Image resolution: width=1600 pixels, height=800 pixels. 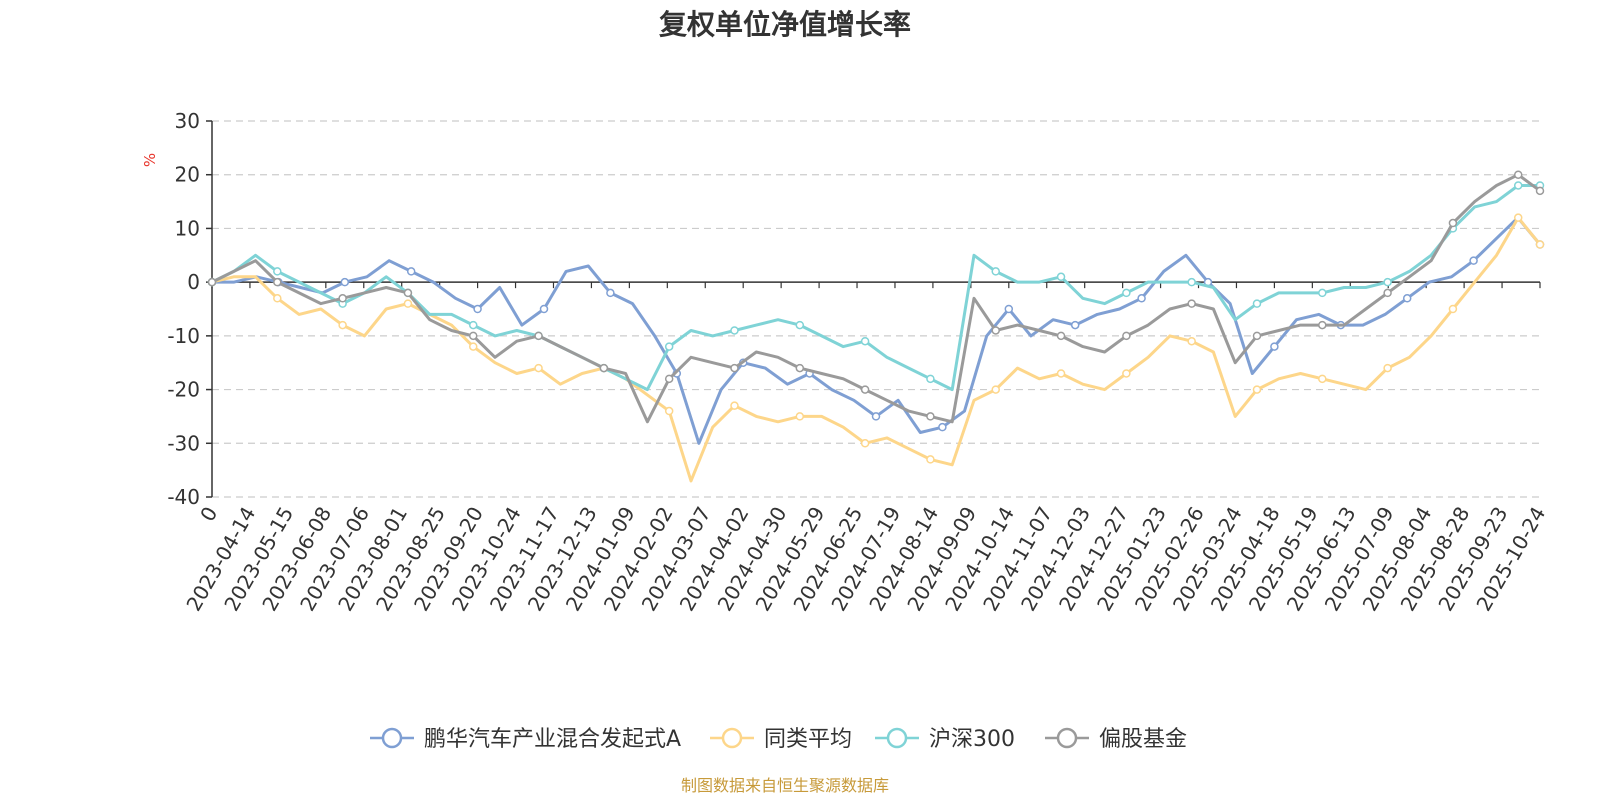 What do you see at coordinates (187, 121) in the screenshot?
I see `y-tick-label: 30` at bounding box center [187, 121].